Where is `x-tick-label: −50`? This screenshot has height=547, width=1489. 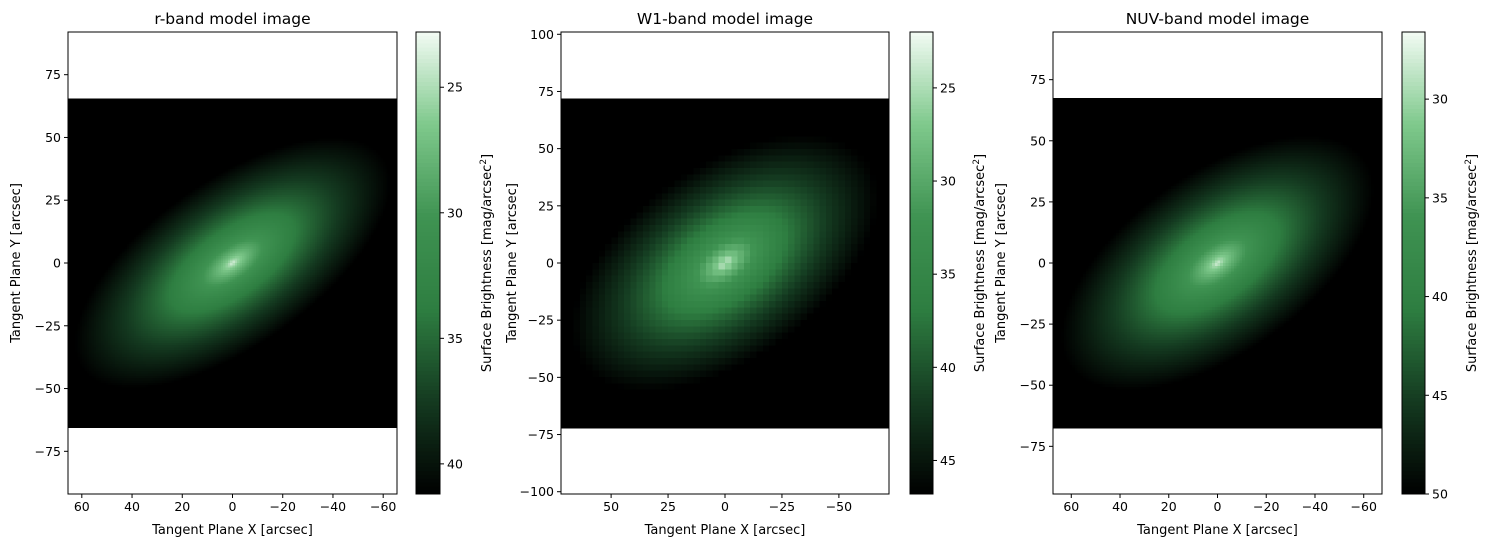 x-tick-label: −50 is located at coordinates (839, 506).